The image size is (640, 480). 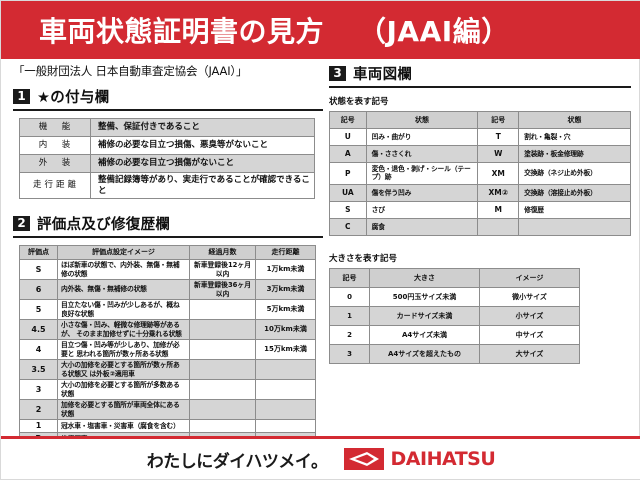 What do you see at coordinates (38, 426) in the screenshot?
I see `eval-score: 1` at bounding box center [38, 426].